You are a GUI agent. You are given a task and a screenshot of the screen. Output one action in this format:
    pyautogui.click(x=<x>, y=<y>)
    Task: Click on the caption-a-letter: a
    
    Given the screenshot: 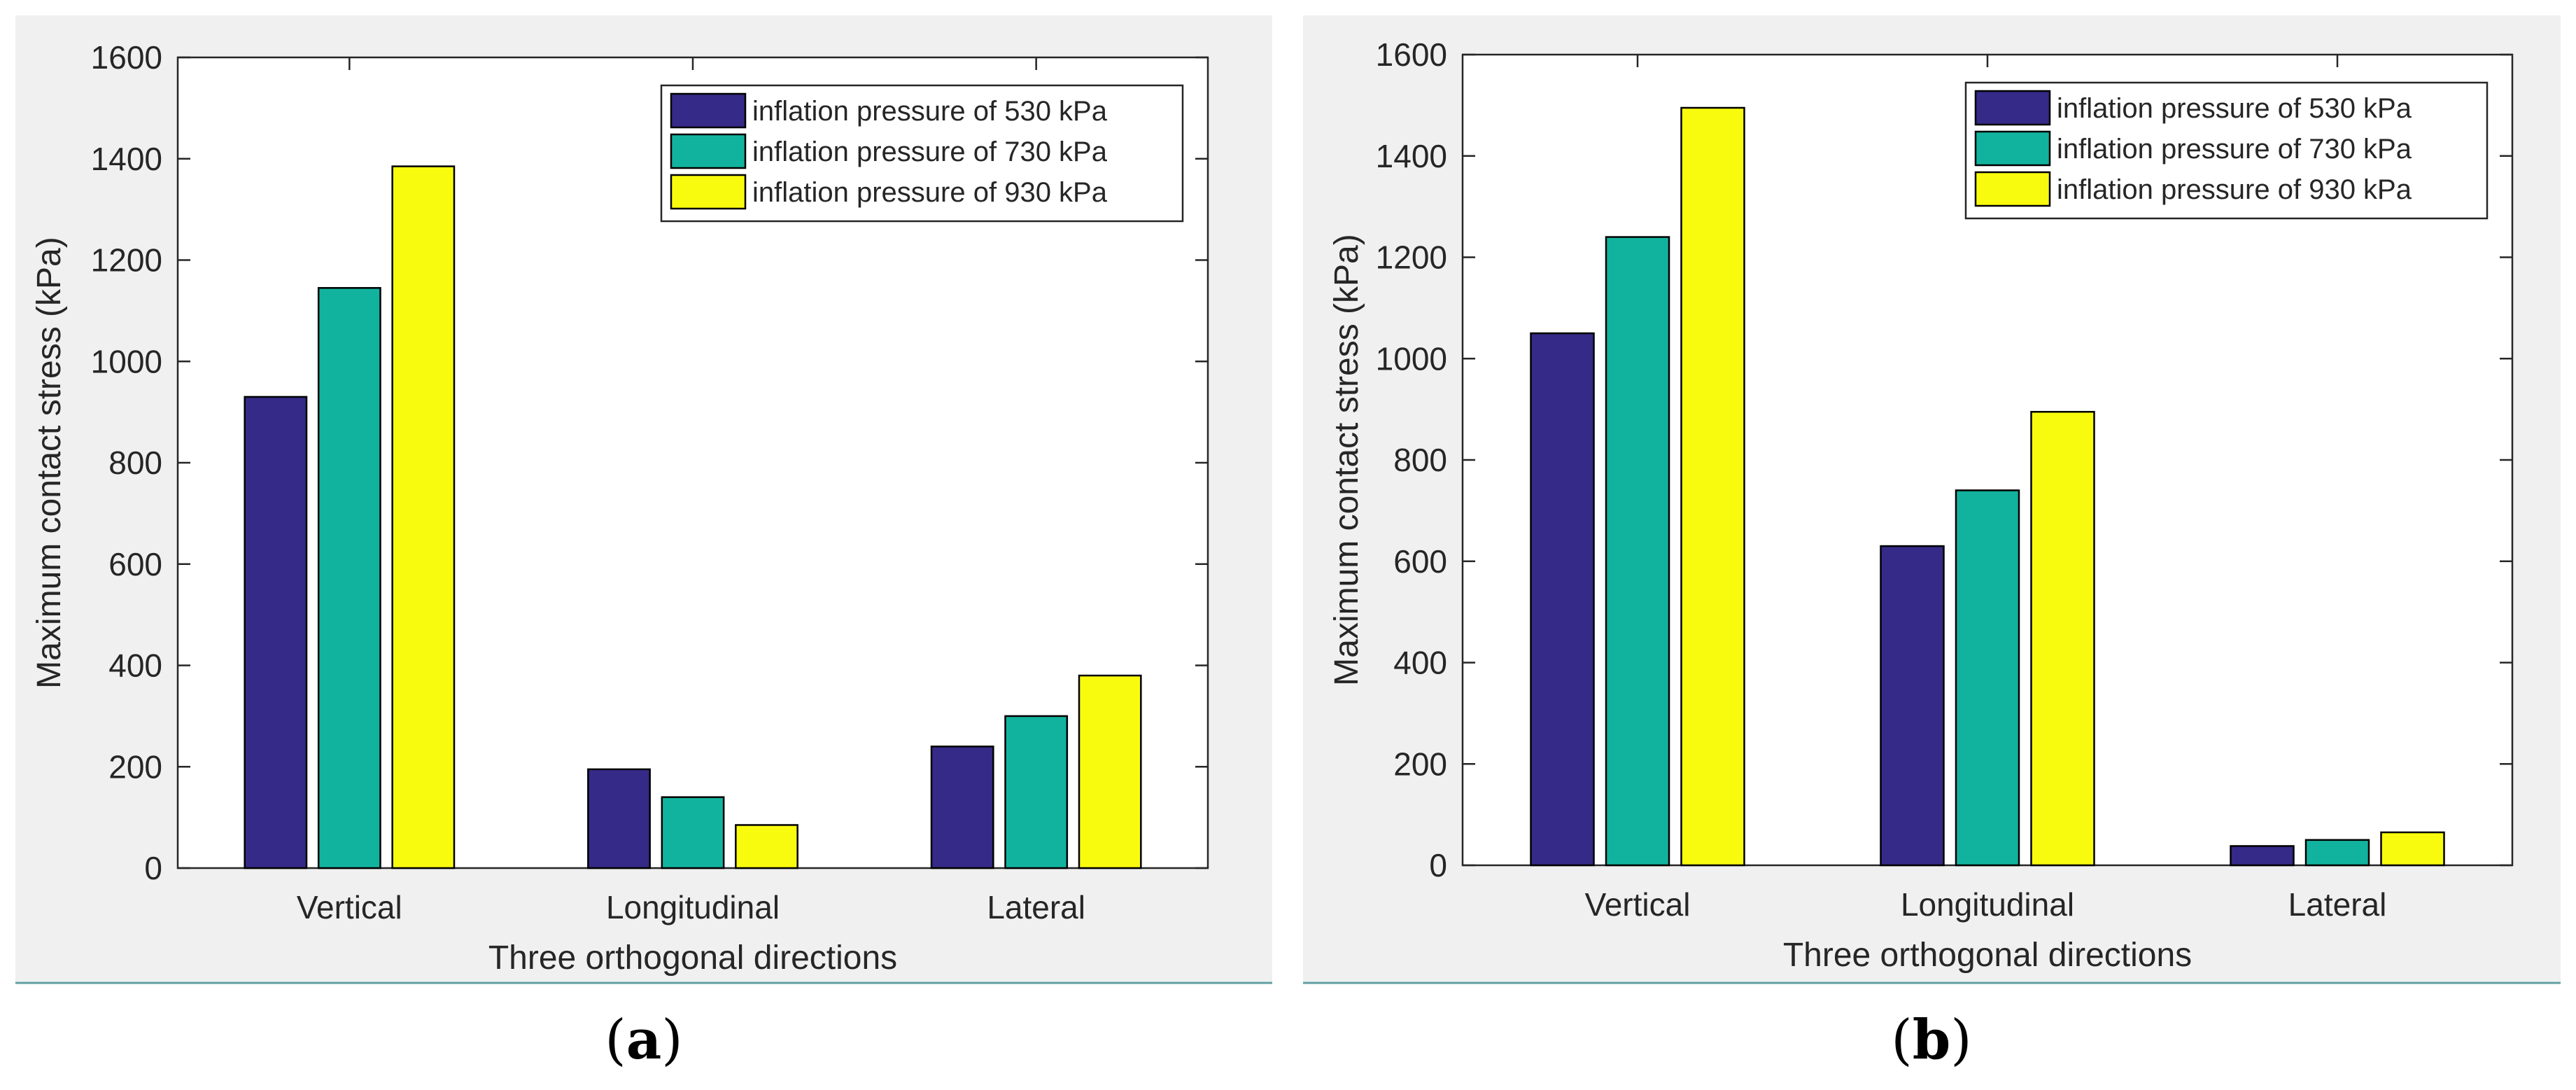 What is the action you would take?
    pyautogui.click(x=644, y=1040)
    